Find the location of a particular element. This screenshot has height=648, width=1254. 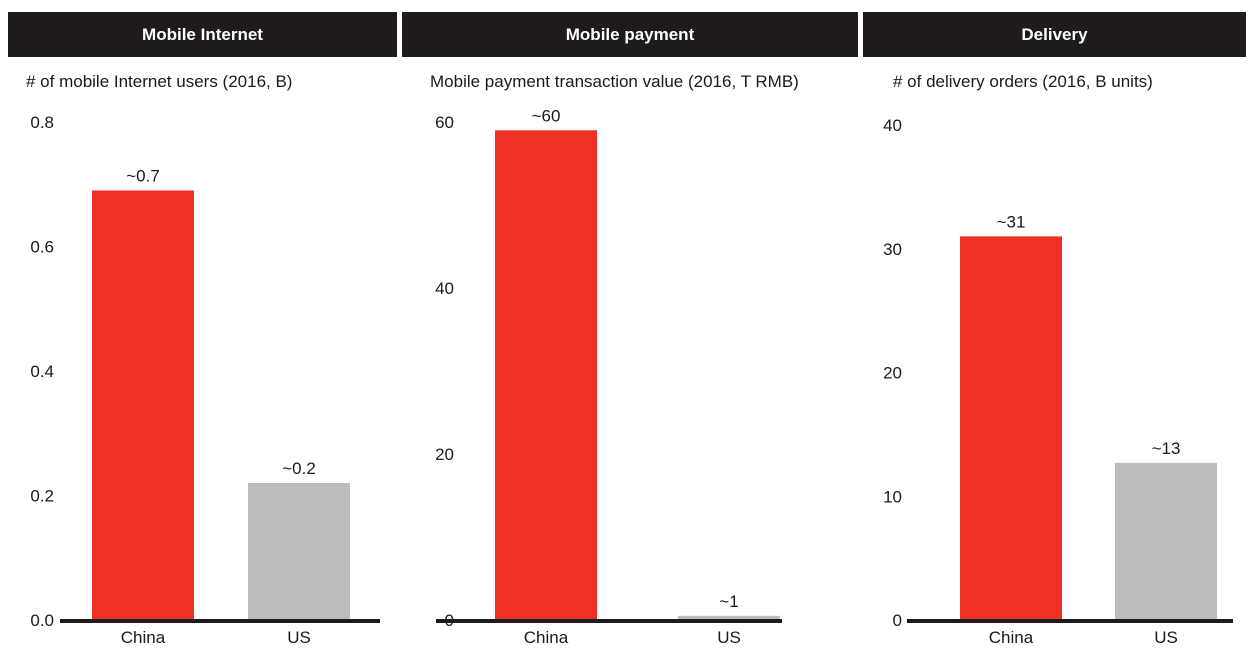

panel-header: Mobile Internet is located at coordinates (202, 34).